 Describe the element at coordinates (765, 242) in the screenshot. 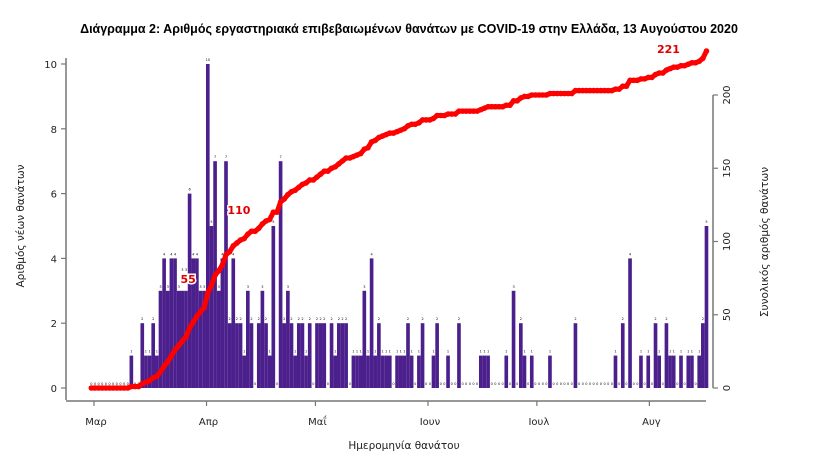

I see `right-axis-title: Συνολικός αριθμός θανάτων` at that location.